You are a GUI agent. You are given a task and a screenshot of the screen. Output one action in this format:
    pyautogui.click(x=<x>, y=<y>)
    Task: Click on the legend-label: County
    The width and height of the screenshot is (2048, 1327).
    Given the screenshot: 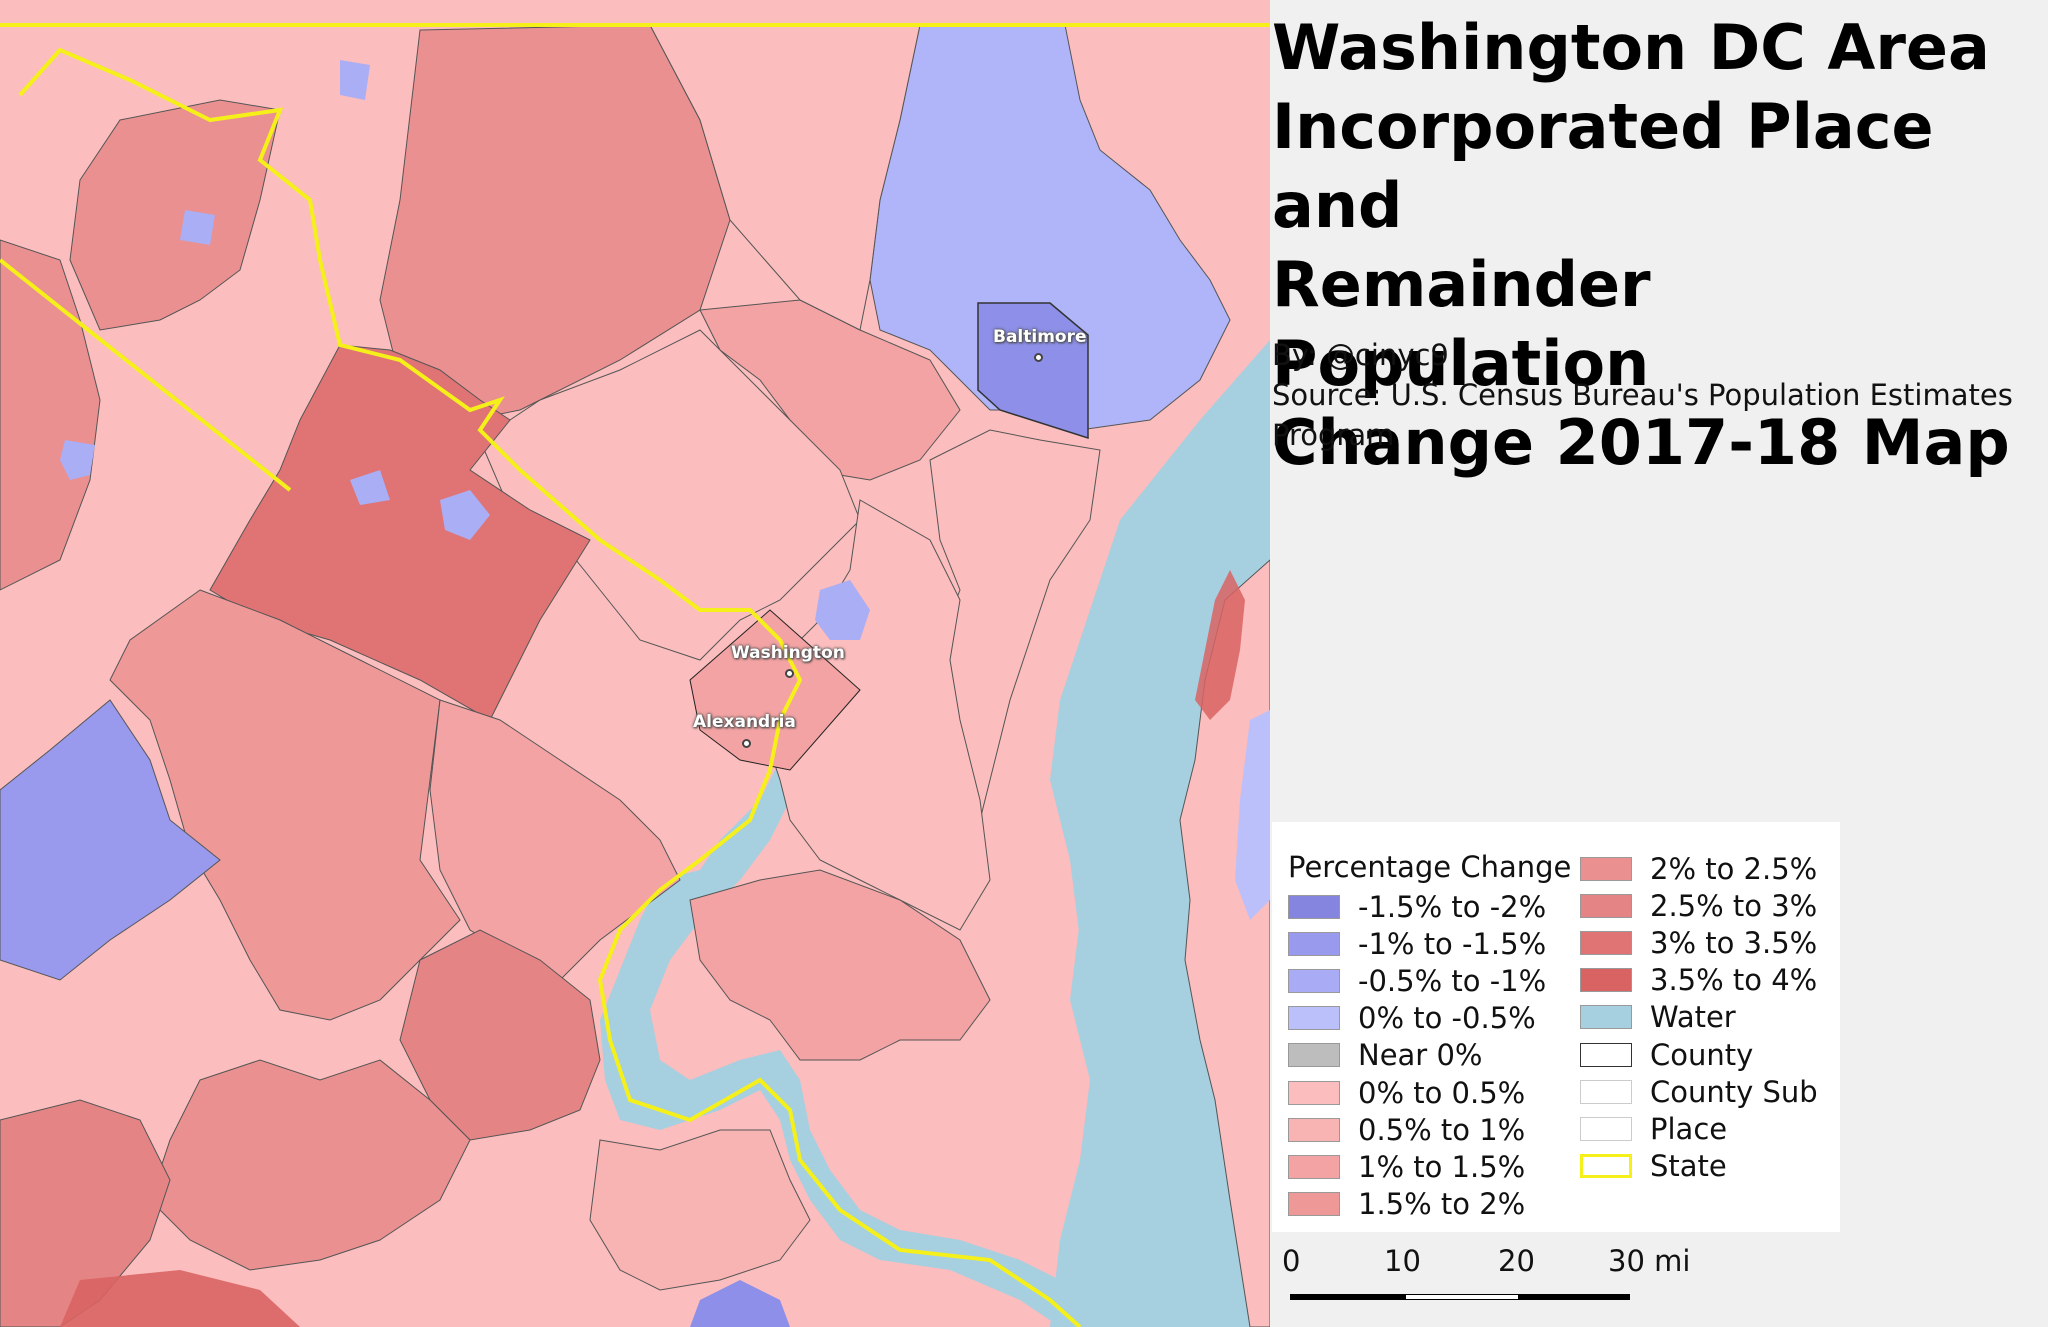 What is the action you would take?
    pyautogui.click(x=1702, y=1054)
    